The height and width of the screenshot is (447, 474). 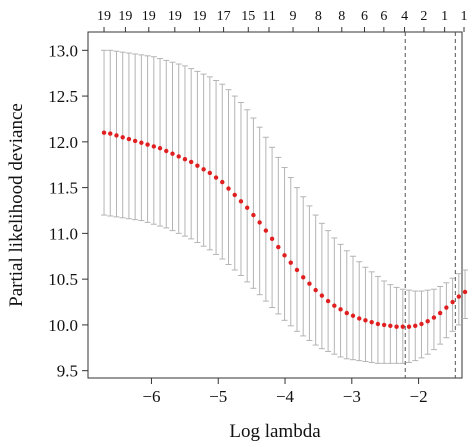 I want to click on y-axis: 9.5 10.0 10.5 11.0 11.5 12.0 12.5 13.0, so click(x=68, y=211).